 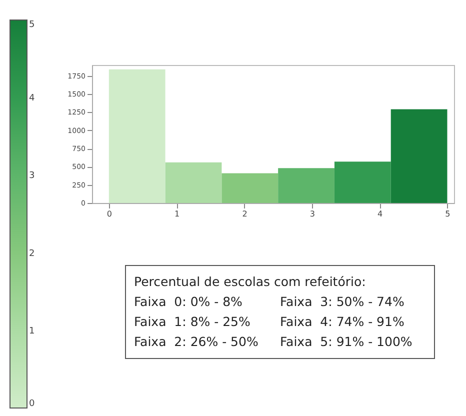 What do you see at coordinates (32, 176) in the screenshot?
I see `color-bar-label: 3` at bounding box center [32, 176].